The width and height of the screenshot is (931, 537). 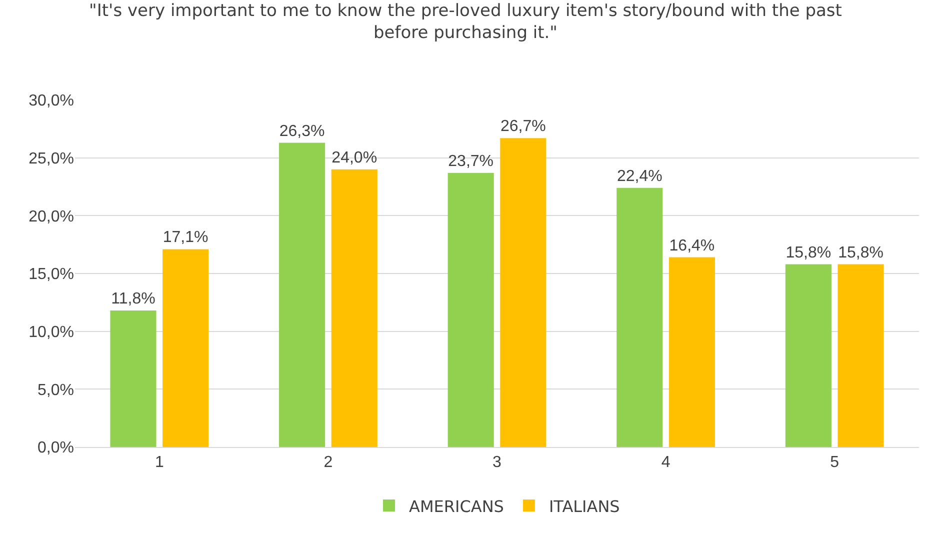 What do you see at coordinates (328, 463) in the screenshot?
I see `x-tick-label: 2` at bounding box center [328, 463].